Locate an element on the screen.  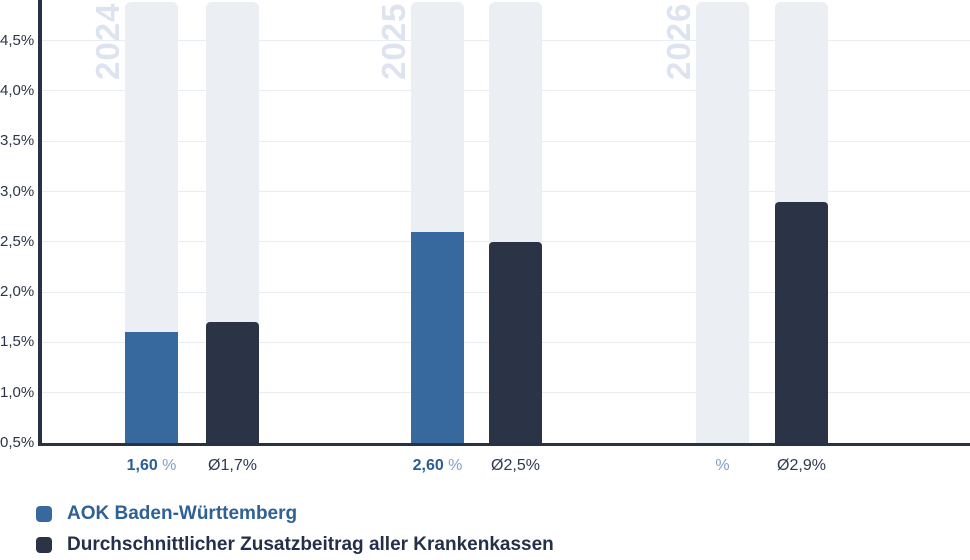
year-watermark: 2026 is located at coordinates (678, 41).